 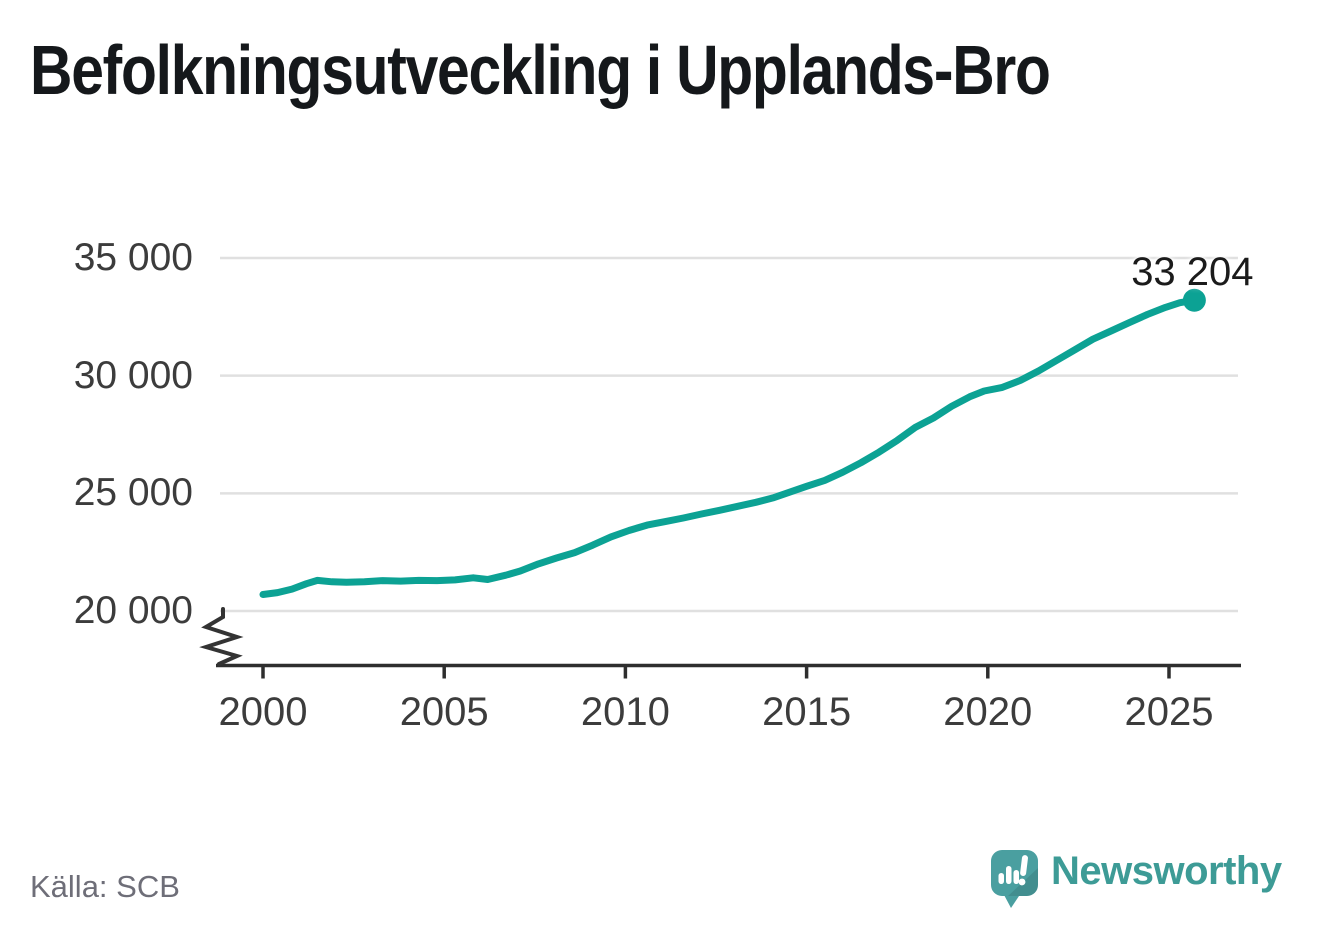 I want to click on newsworthy-logo-icon, so click(x=1014, y=879).